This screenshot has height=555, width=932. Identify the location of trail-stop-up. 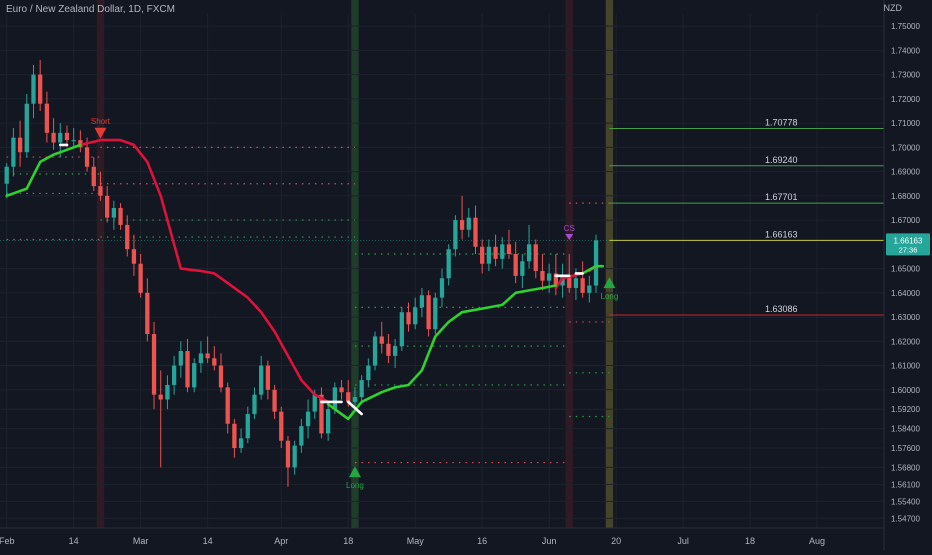
(43, 170).